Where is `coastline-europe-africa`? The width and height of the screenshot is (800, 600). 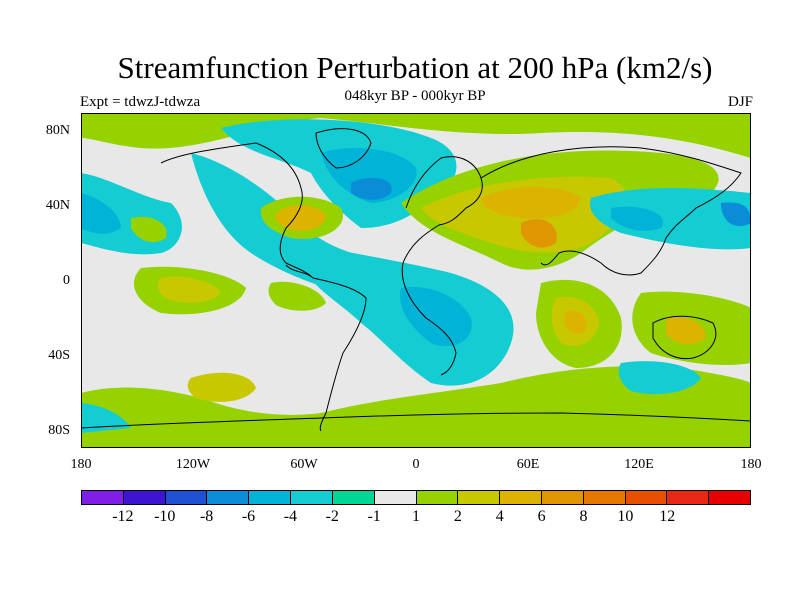
coastline-europe-africa is located at coordinates (442, 266).